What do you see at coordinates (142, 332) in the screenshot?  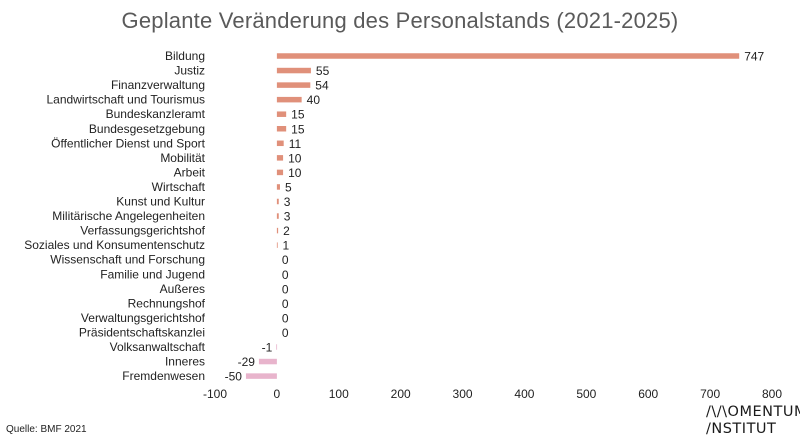 I see `category-label: Präsidentschaftskanzlei` at bounding box center [142, 332].